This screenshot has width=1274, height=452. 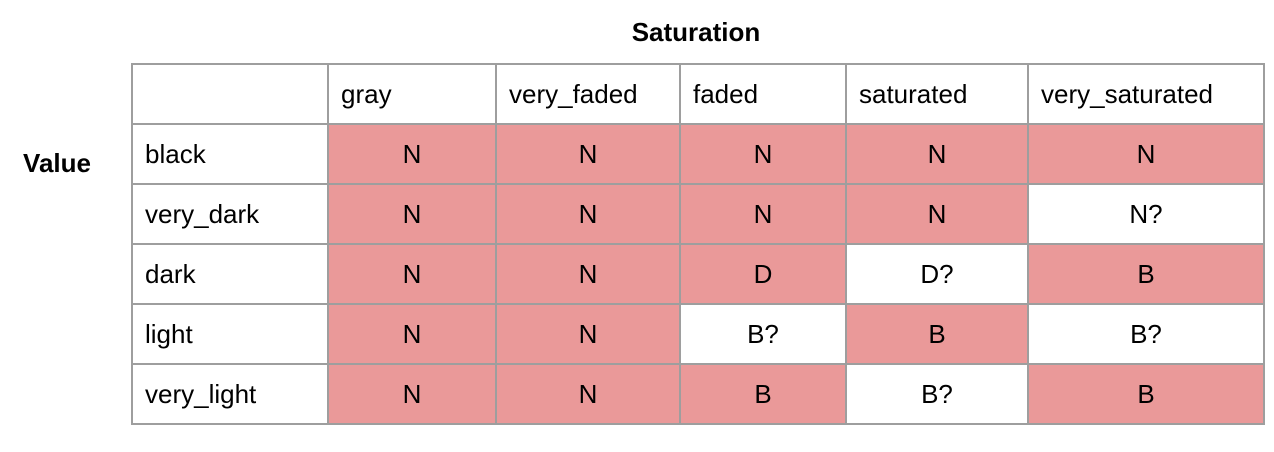 I want to click on table-row: dark N N D D? B, so click(x=698, y=274).